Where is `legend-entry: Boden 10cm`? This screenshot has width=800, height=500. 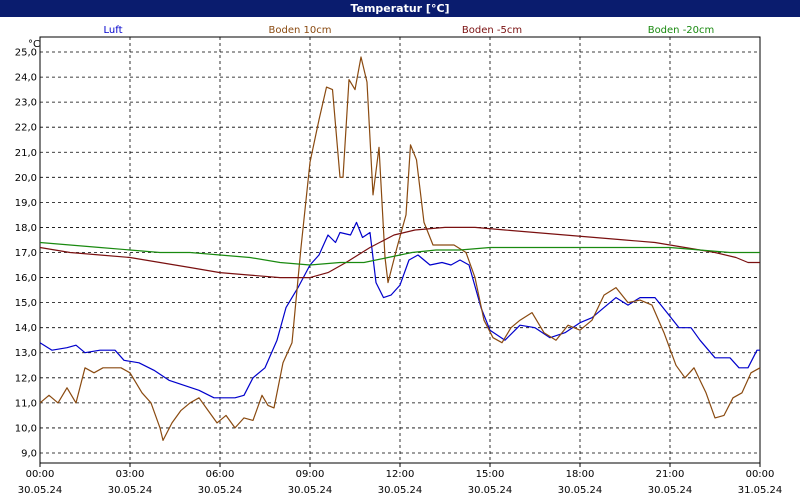
legend-entry: Boden 10cm is located at coordinates (300, 30).